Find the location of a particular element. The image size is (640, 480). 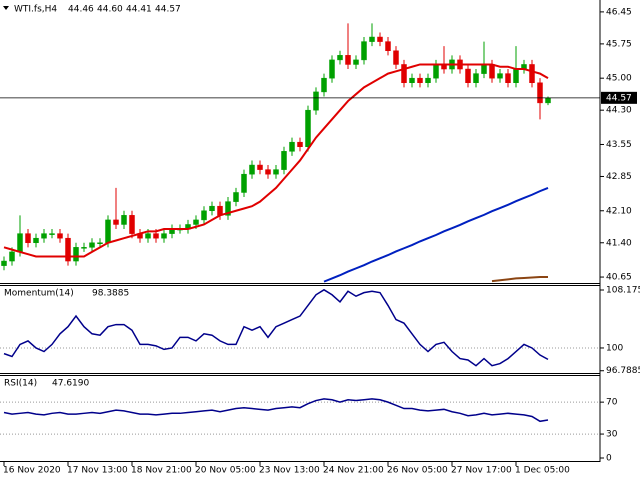

y-tick-label: 46.45 is located at coordinates (619, 12).